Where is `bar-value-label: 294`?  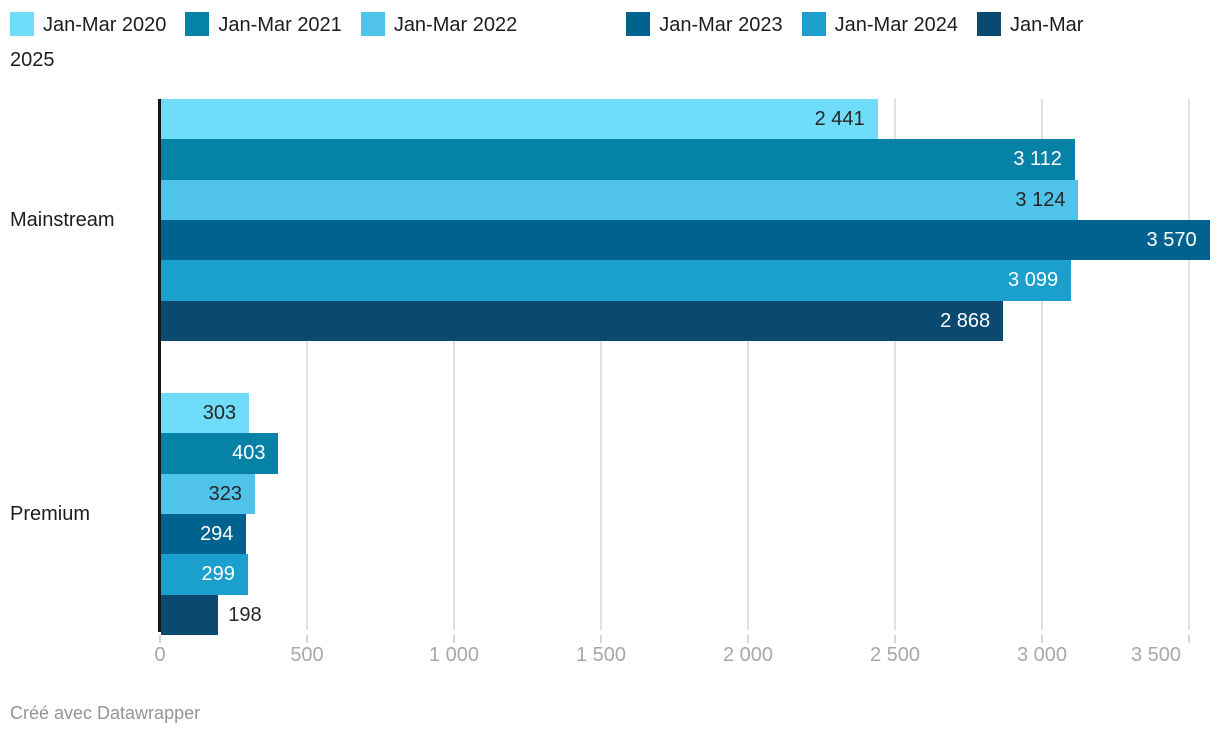
bar-value-label: 294 is located at coordinates (217, 533).